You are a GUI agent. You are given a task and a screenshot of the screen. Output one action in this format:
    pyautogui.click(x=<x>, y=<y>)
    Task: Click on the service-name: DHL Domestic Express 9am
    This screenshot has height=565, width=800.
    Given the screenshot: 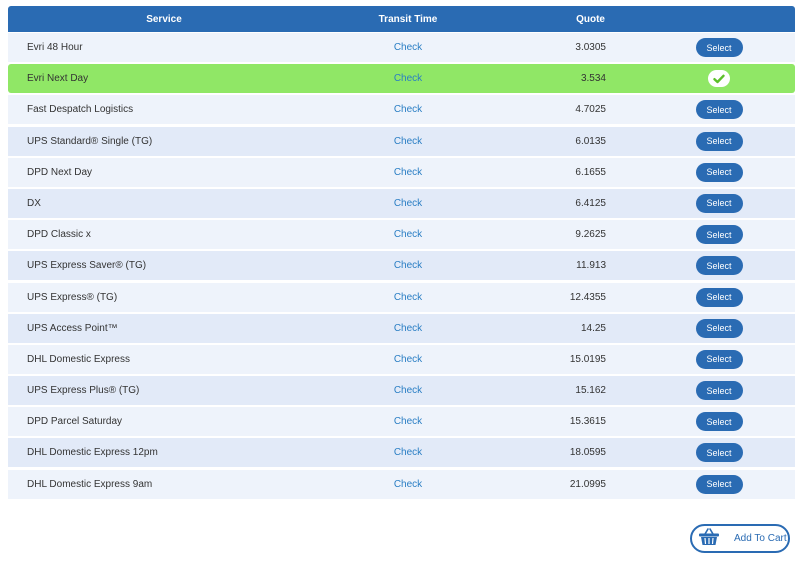 What is the action you would take?
    pyautogui.click(x=90, y=484)
    